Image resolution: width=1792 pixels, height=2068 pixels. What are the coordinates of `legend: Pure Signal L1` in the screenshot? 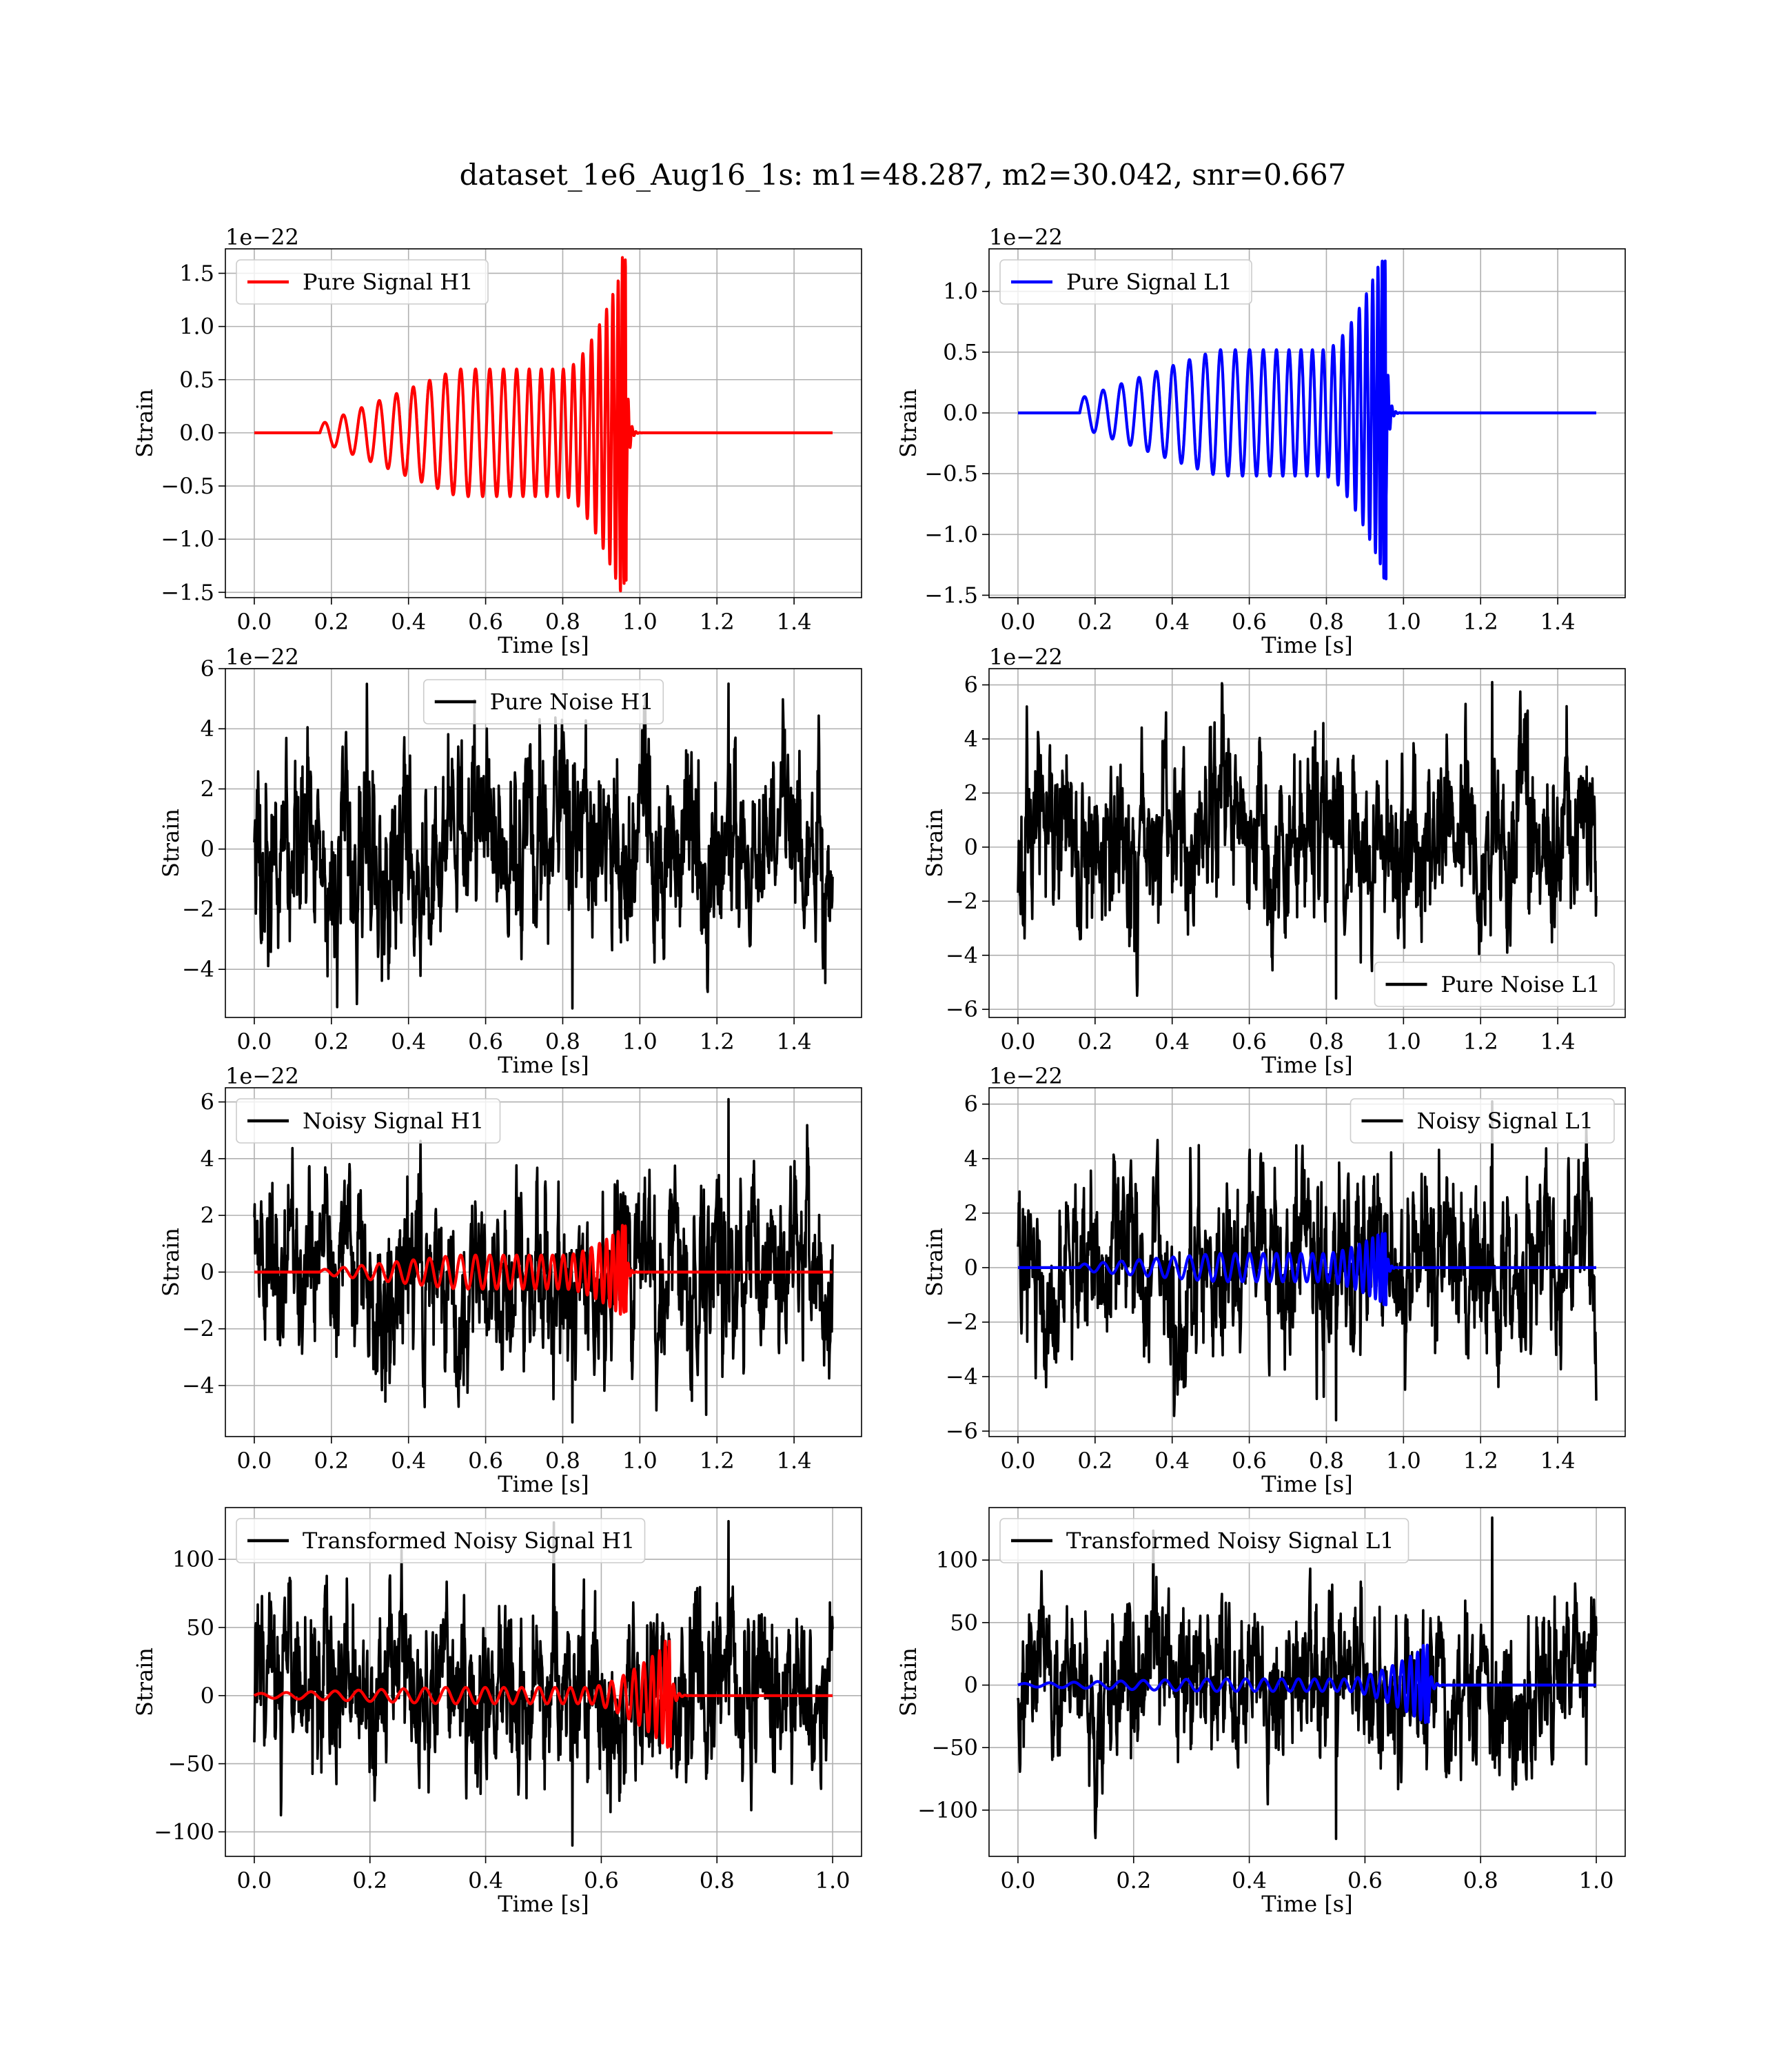 It's located at (1125, 282).